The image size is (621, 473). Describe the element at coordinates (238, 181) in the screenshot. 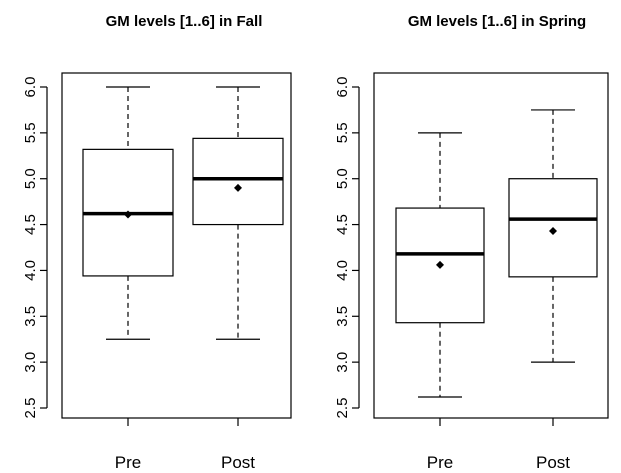

I see `panel-1-post-box` at that location.